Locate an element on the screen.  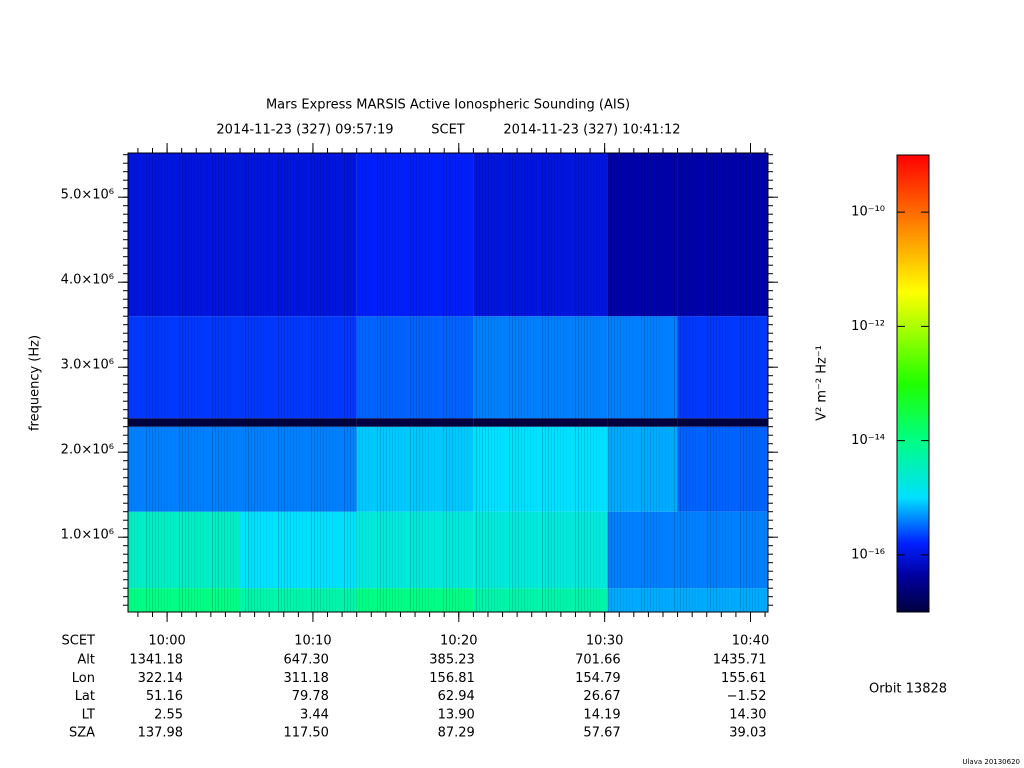
ephemeris-label: SZA is located at coordinates (82, 733).